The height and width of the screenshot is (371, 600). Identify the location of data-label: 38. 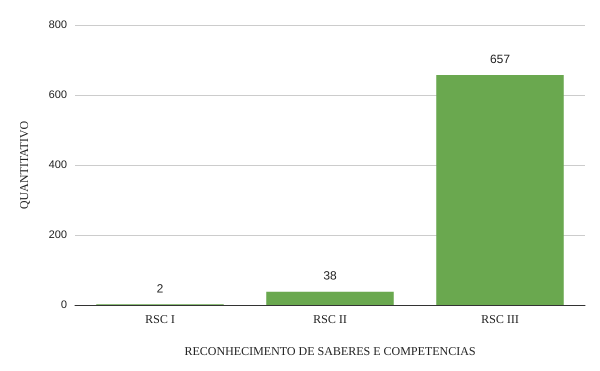
(330, 275).